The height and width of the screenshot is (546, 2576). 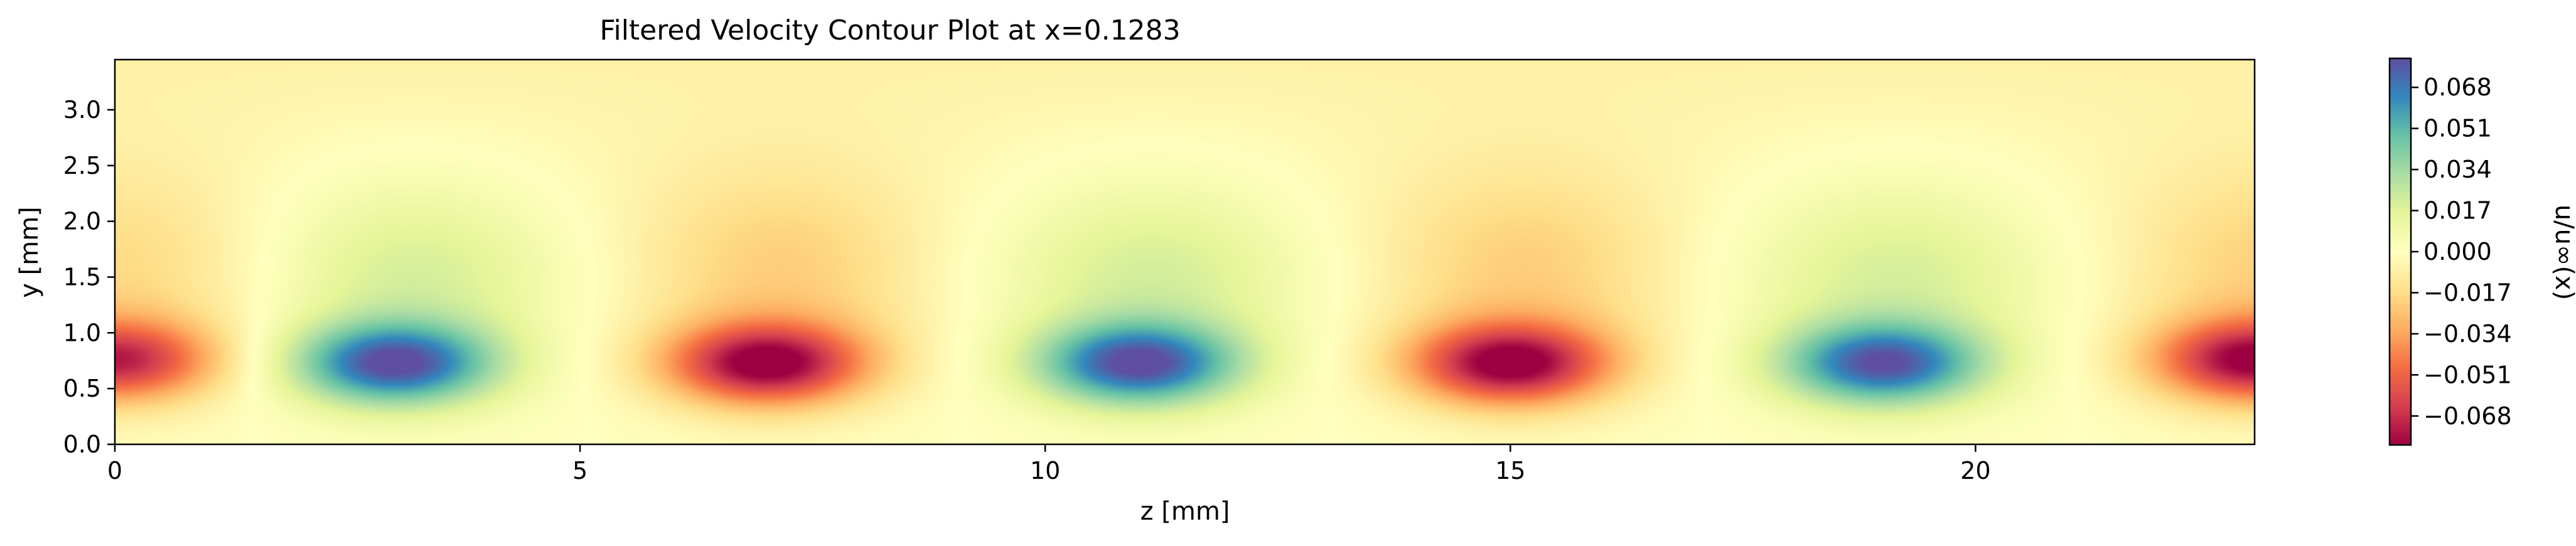 What do you see at coordinates (2400, 251) in the screenshot?
I see `colorbar-gradient` at bounding box center [2400, 251].